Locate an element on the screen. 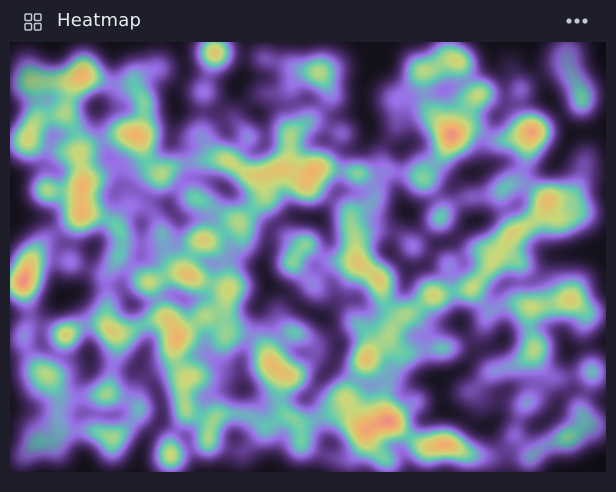  grid-icon is located at coordinates (33, 22).